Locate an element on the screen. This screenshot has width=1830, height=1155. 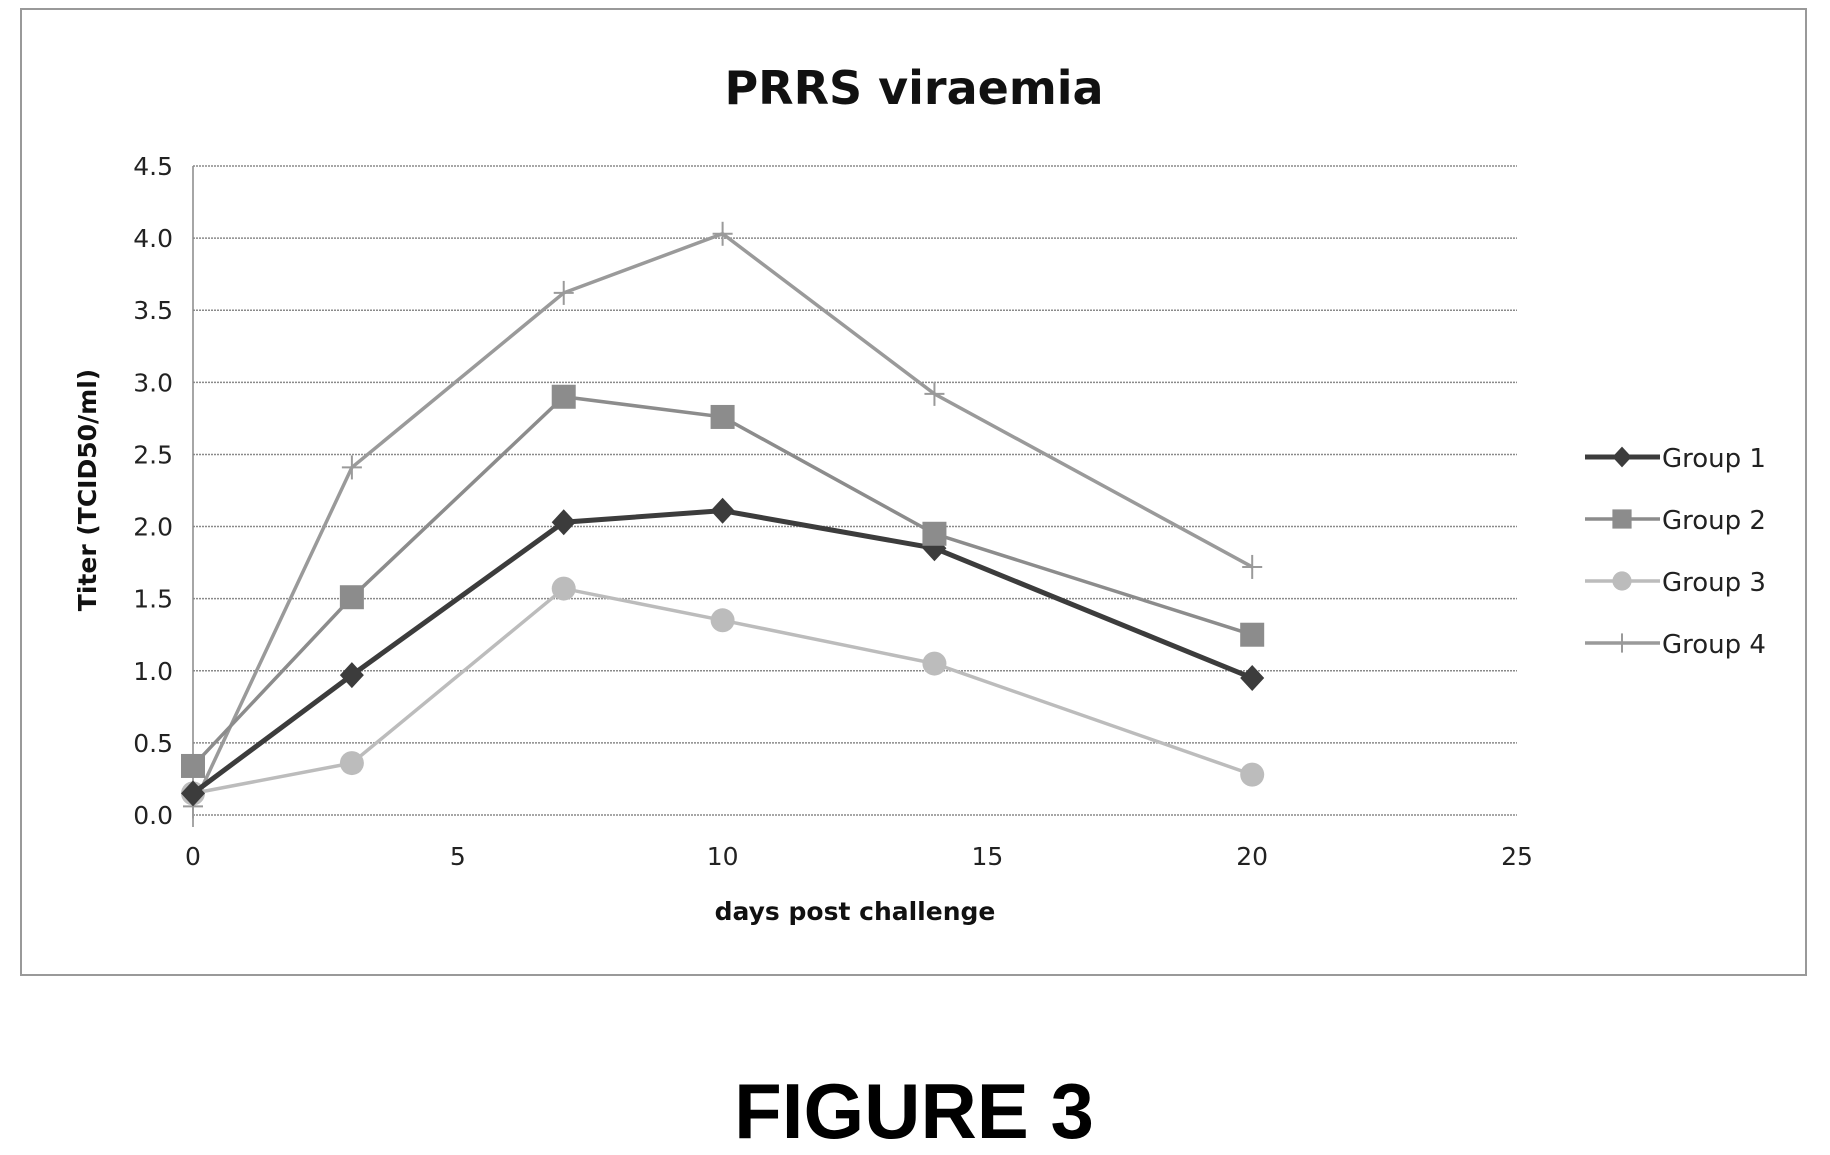
legend-label: Group 1 is located at coordinates (1714, 459).